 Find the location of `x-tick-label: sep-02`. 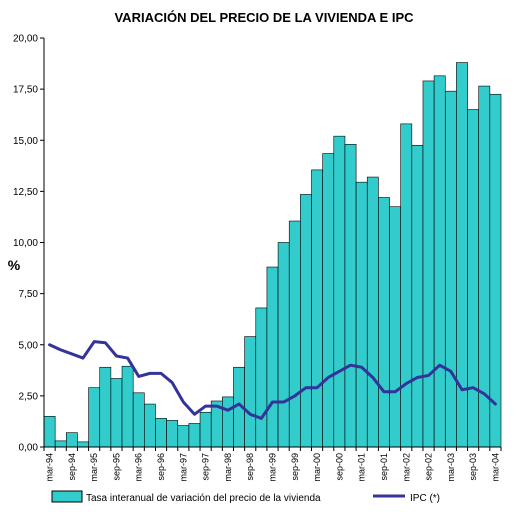

x-tick-label: sep-02 is located at coordinates (429, 467).